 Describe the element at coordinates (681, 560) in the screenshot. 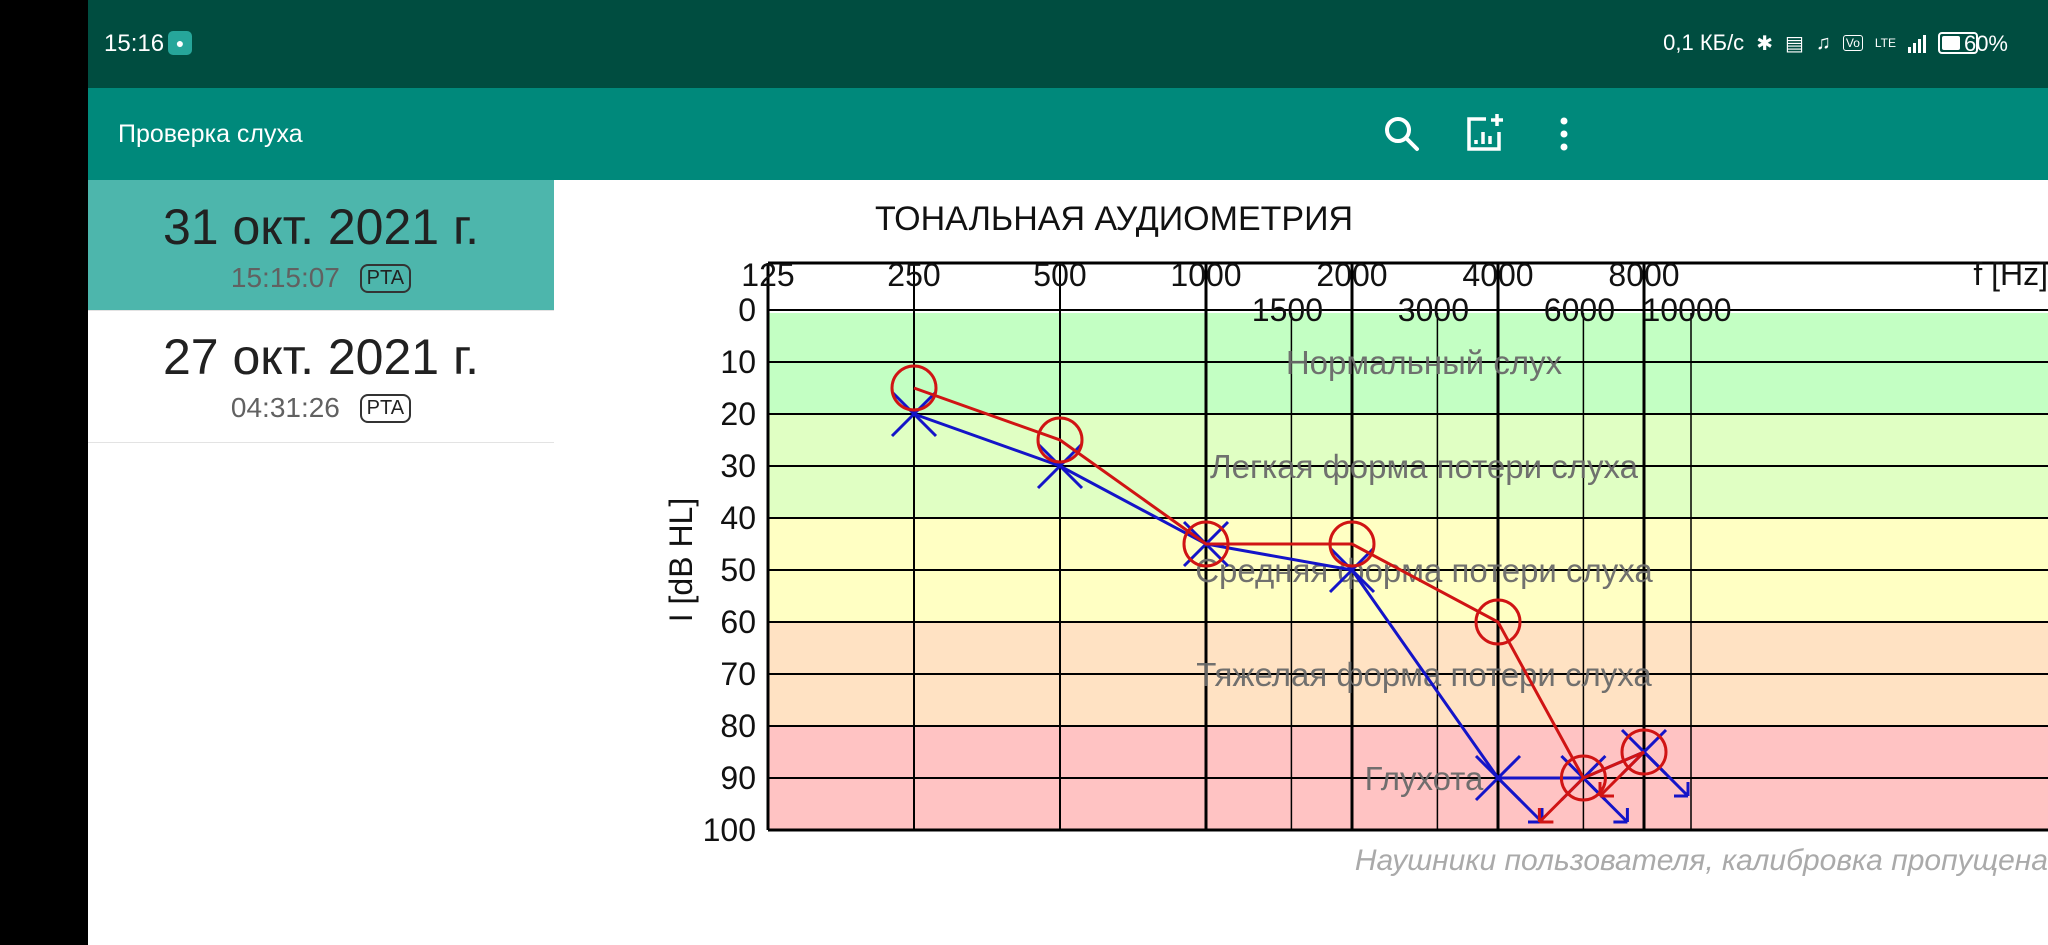

I see `y-axis-title: I [dB HL]` at that location.